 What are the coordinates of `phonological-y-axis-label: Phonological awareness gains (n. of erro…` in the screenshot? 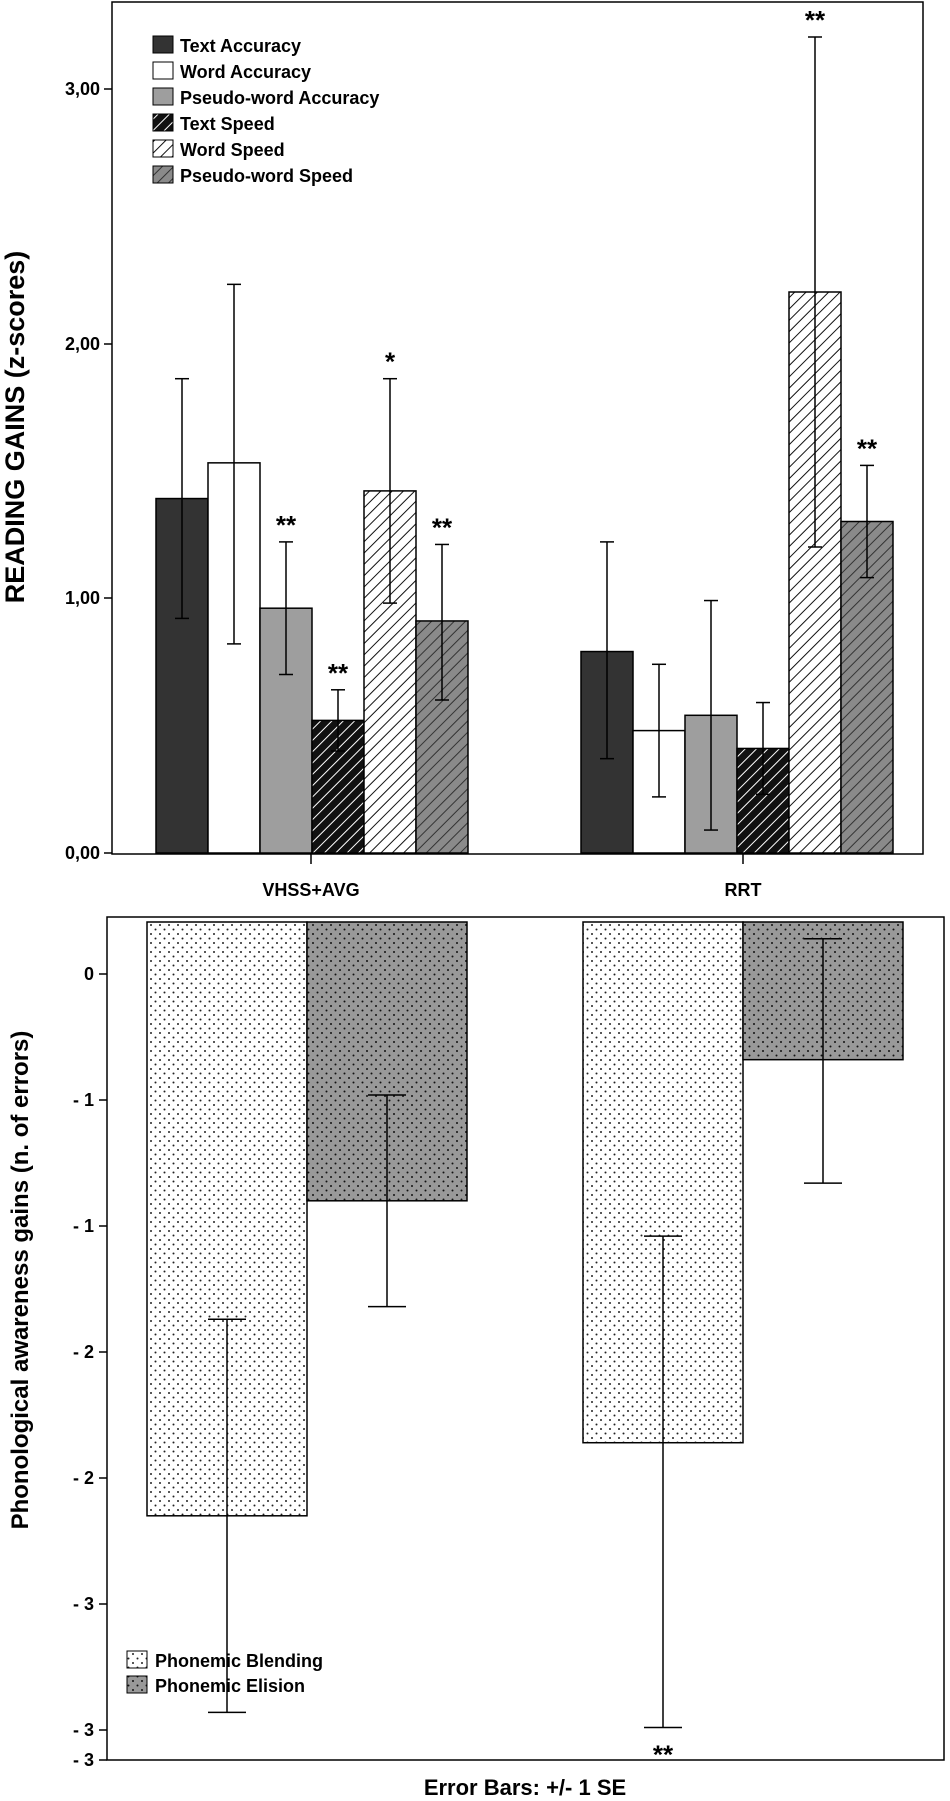 It's located at (20, 1280).